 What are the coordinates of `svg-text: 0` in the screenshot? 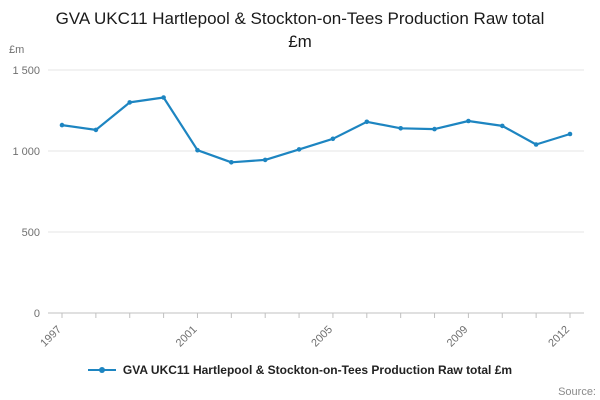 It's located at (37, 314).